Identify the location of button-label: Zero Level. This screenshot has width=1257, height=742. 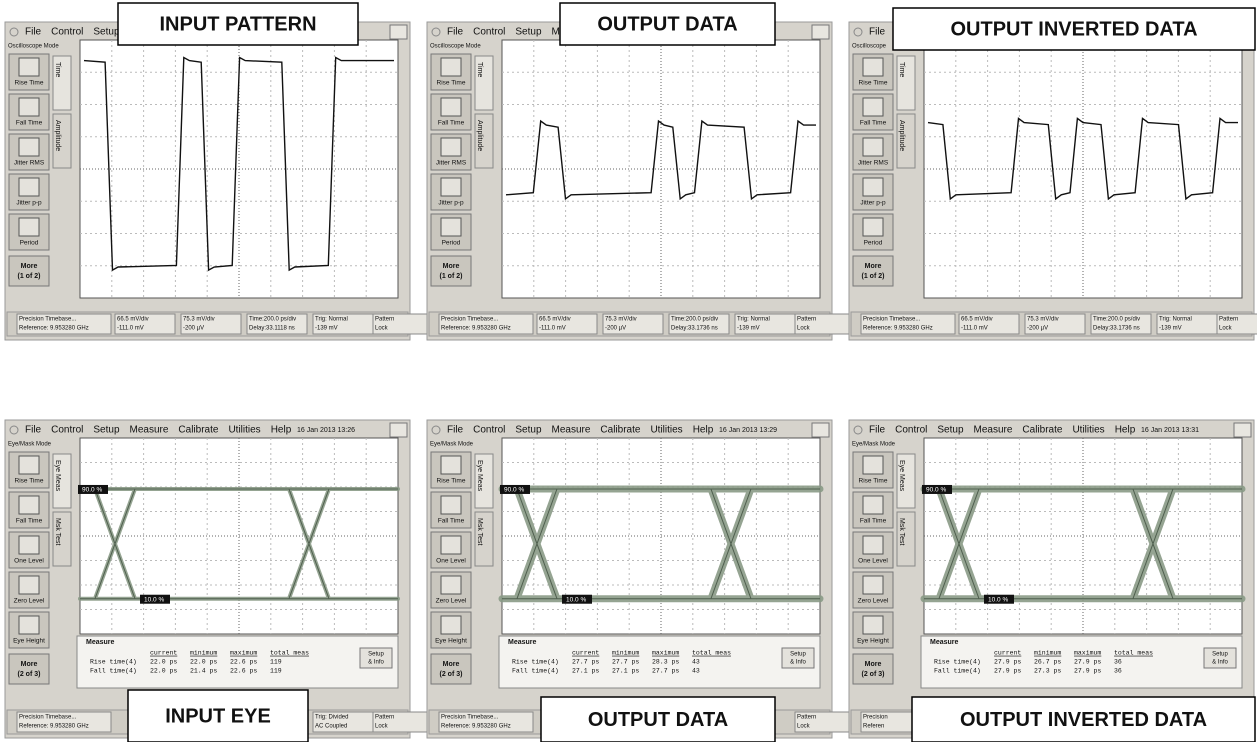
(29, 601).